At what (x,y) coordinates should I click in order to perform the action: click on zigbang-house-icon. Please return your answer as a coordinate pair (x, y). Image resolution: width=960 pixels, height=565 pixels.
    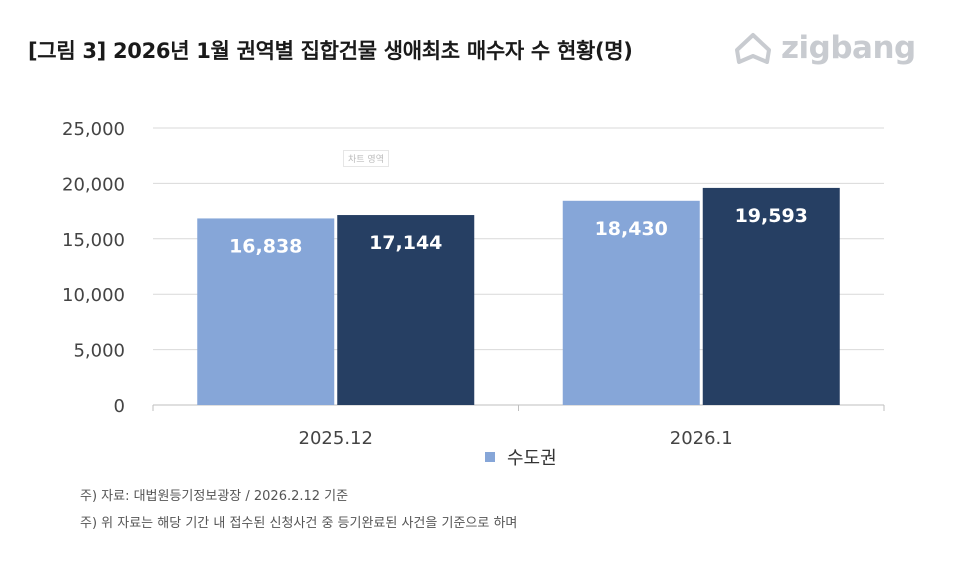
    Looking at the image, I should click on (753, 48).